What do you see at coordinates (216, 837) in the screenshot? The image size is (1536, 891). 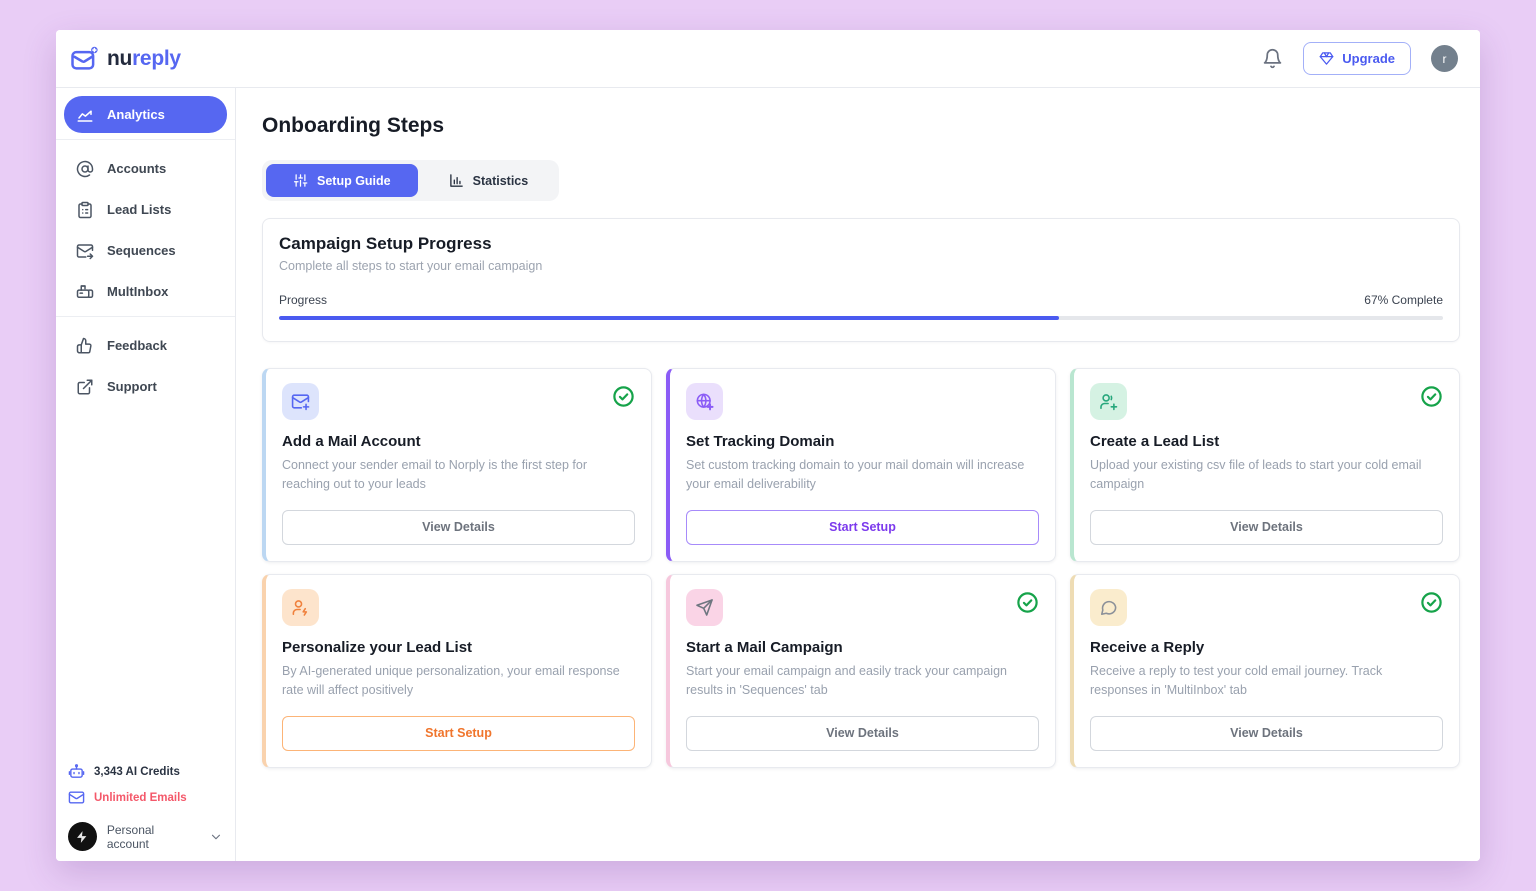 I see `chevron-down-icon` at bounding box center [216, 837].